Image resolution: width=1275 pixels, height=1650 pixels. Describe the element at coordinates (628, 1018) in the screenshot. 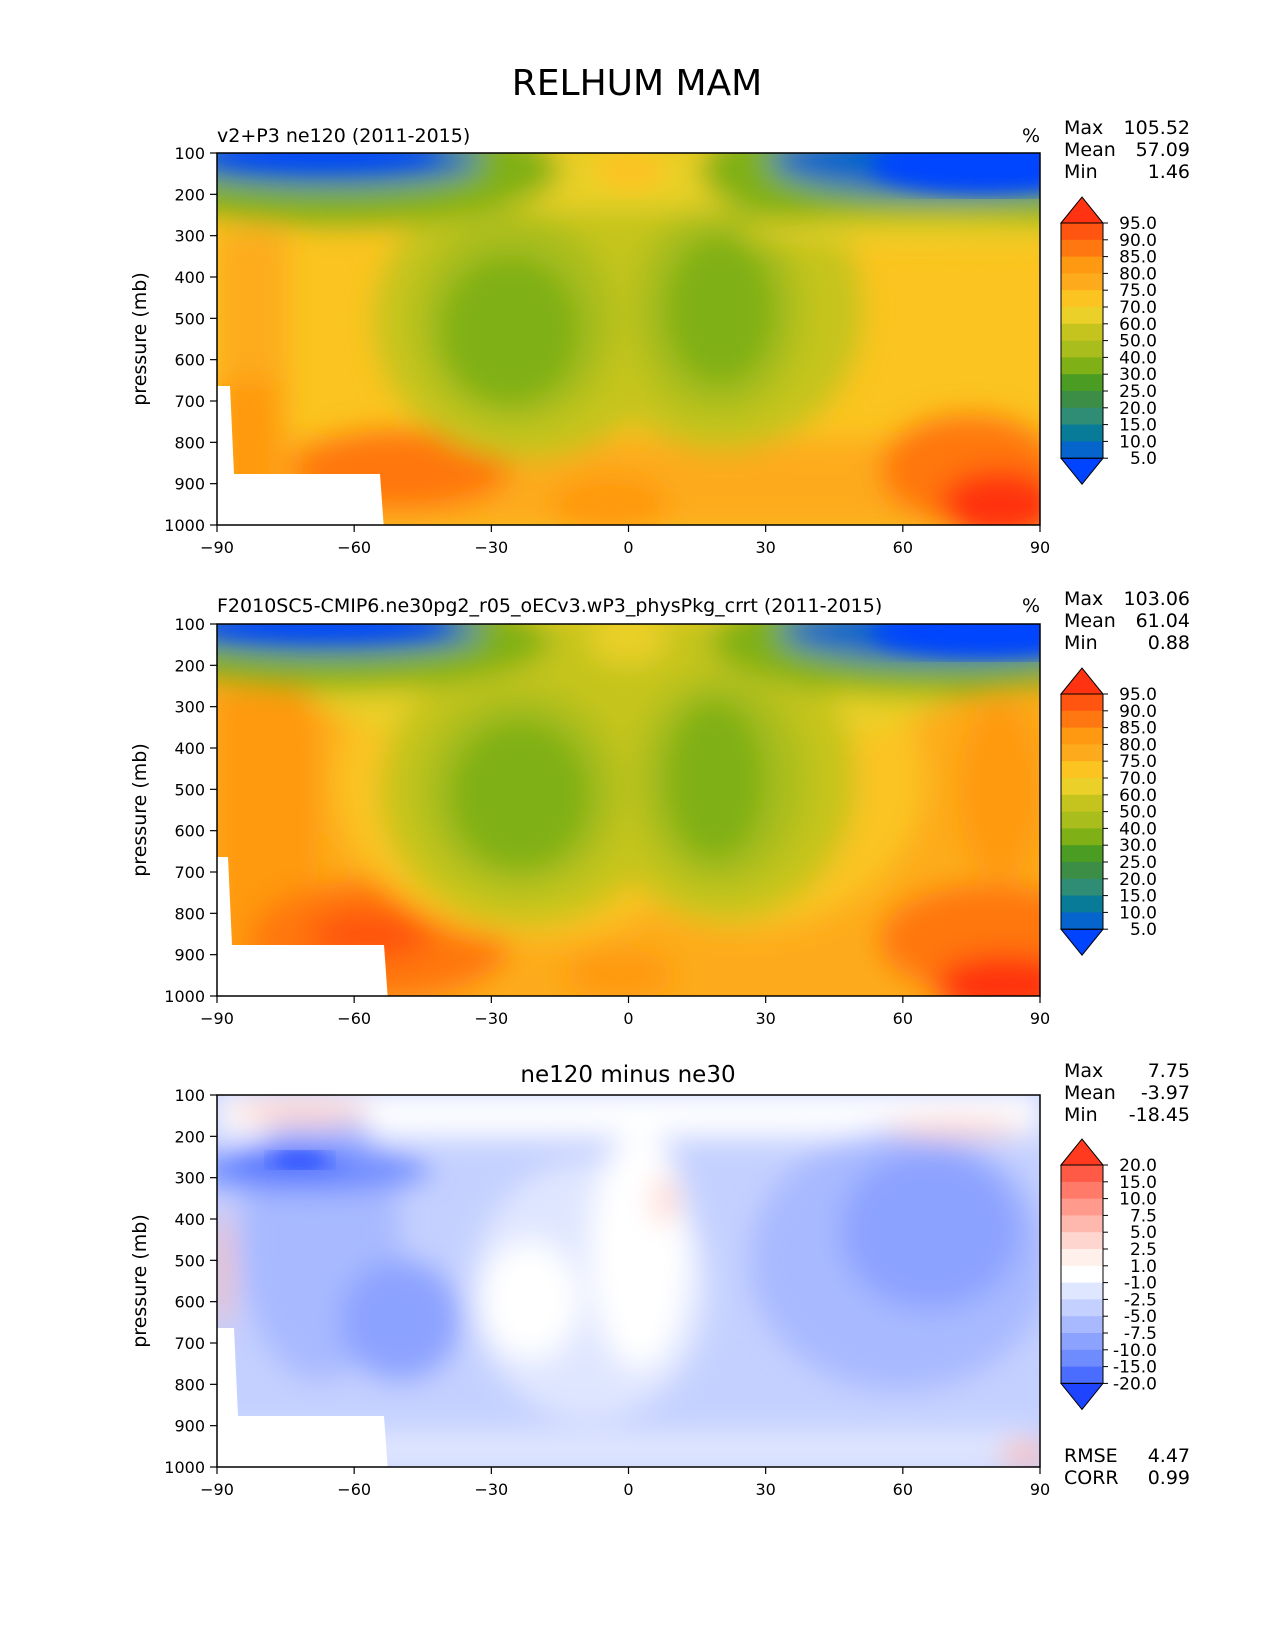

I see `x-tick-label: 0` at that location.